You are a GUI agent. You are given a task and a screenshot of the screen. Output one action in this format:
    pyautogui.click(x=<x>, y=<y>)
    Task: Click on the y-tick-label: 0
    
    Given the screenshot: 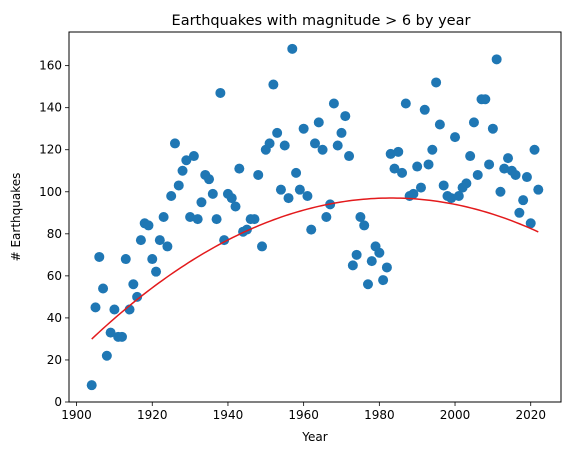 What is the action you would take?
    pyautogui.click(x=58, y=402)
    